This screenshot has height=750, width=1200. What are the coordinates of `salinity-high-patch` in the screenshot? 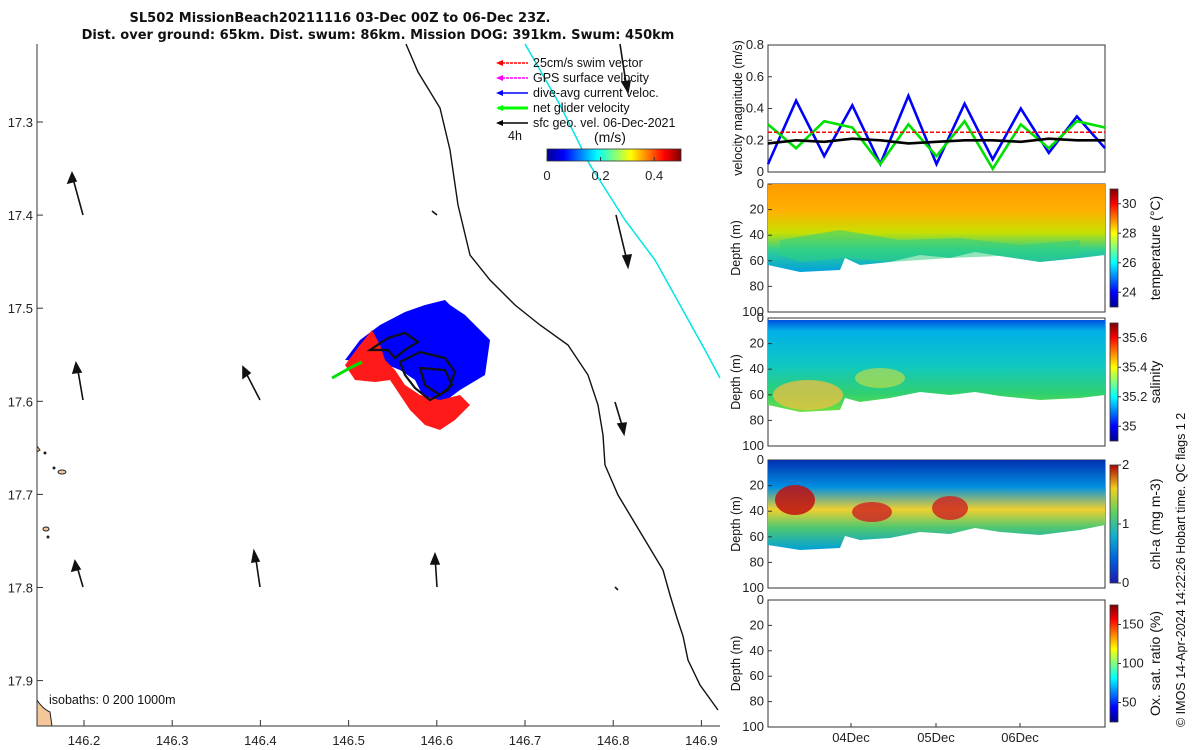 It's located at (808, 395).